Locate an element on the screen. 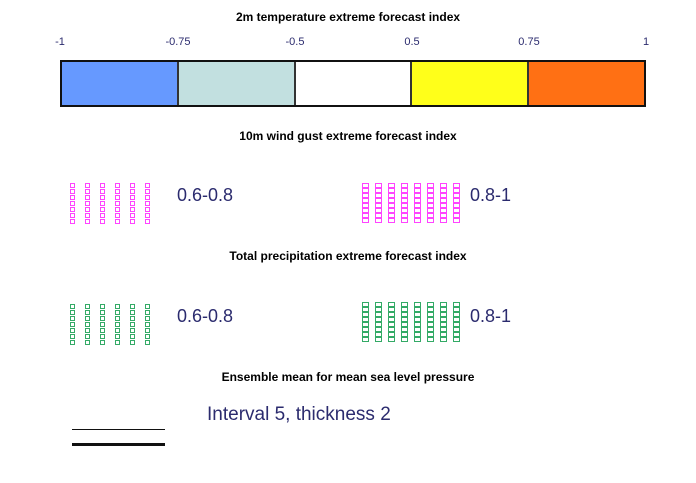  colorbar-tick-label: -0.5 is located at coordinates (295, 42).